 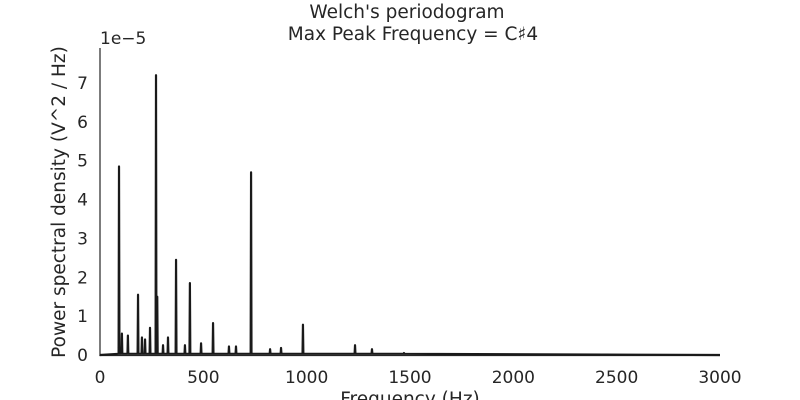 What do you see at coordinates (82, 278) in the screenshot?
I see `y-tick-label: 2` at bounding box center [82, 278].